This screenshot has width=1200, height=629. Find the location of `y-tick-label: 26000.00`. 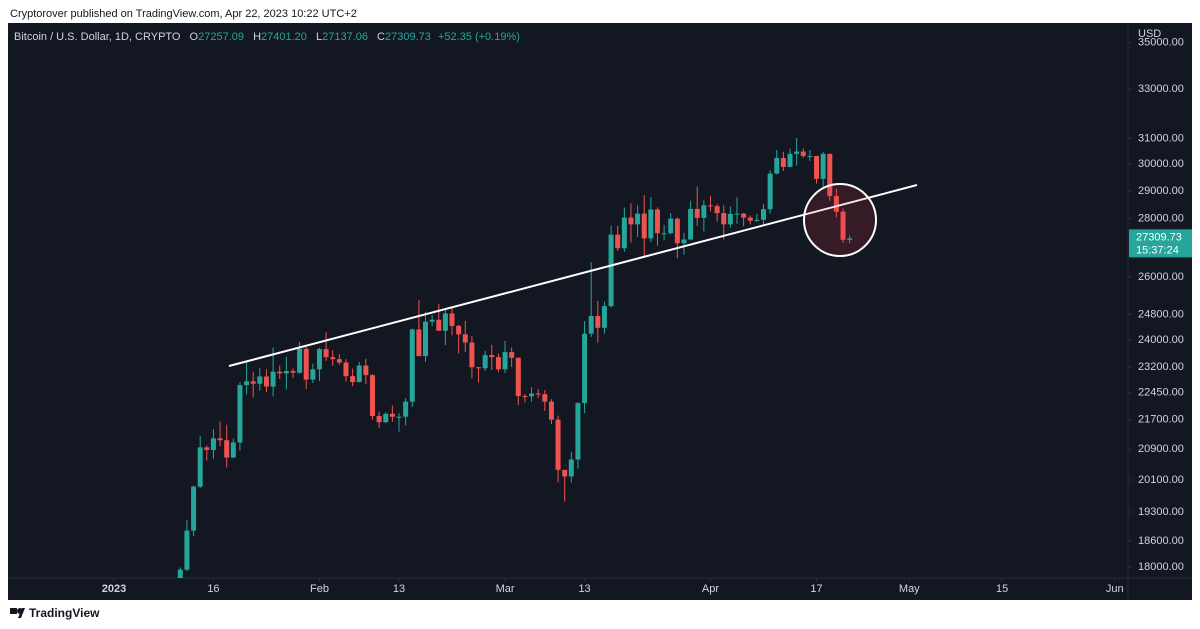

y-tick-label: 26000.00 is located at coordinates (1161, 277).